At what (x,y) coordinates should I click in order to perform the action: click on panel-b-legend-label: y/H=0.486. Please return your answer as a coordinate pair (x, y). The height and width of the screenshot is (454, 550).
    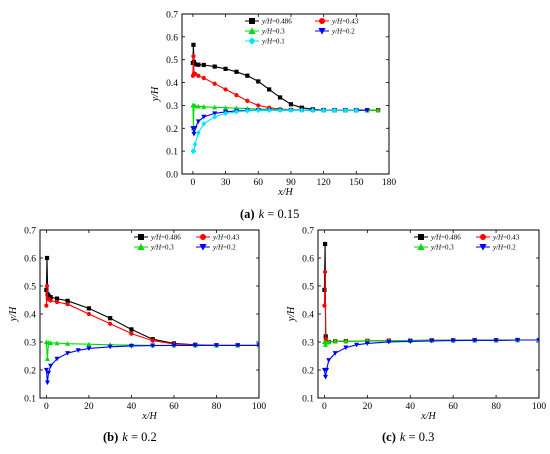
    Looking at the image, I should click on (165, 238).